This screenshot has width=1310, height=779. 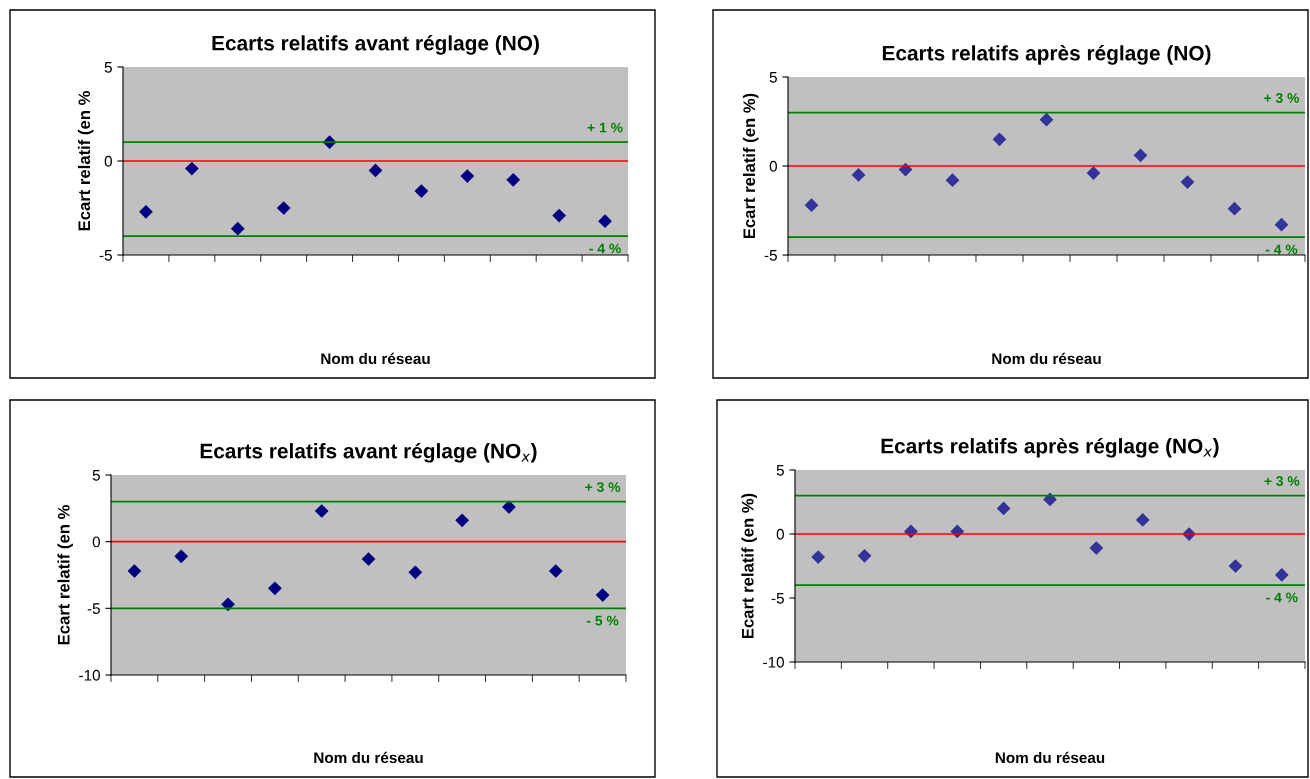 I want to click on chart-title: Ecarts relatifs avant réglage (NO), so click(x=375, y=45).